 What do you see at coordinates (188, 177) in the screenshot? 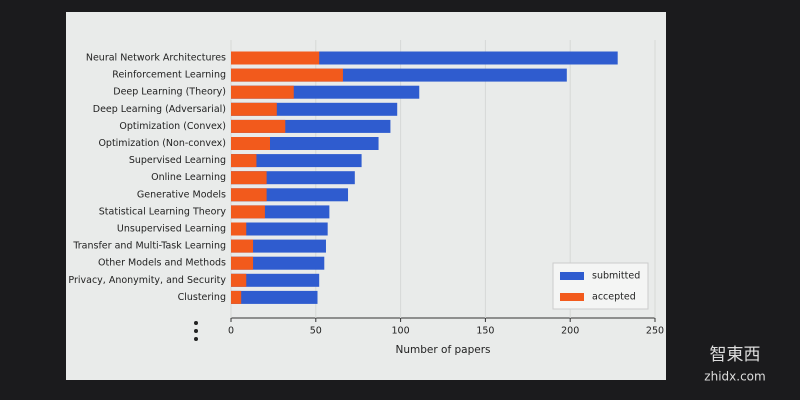
I see `y-tick-label: Online Learning` at bounding box center [188, 177].